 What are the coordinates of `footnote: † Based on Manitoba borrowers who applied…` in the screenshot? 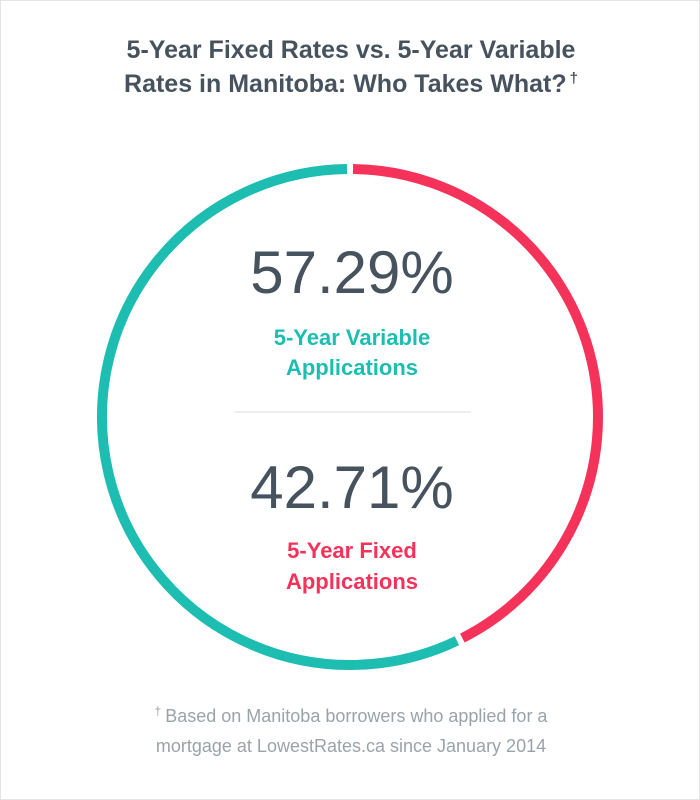 It's located at (351, 731).